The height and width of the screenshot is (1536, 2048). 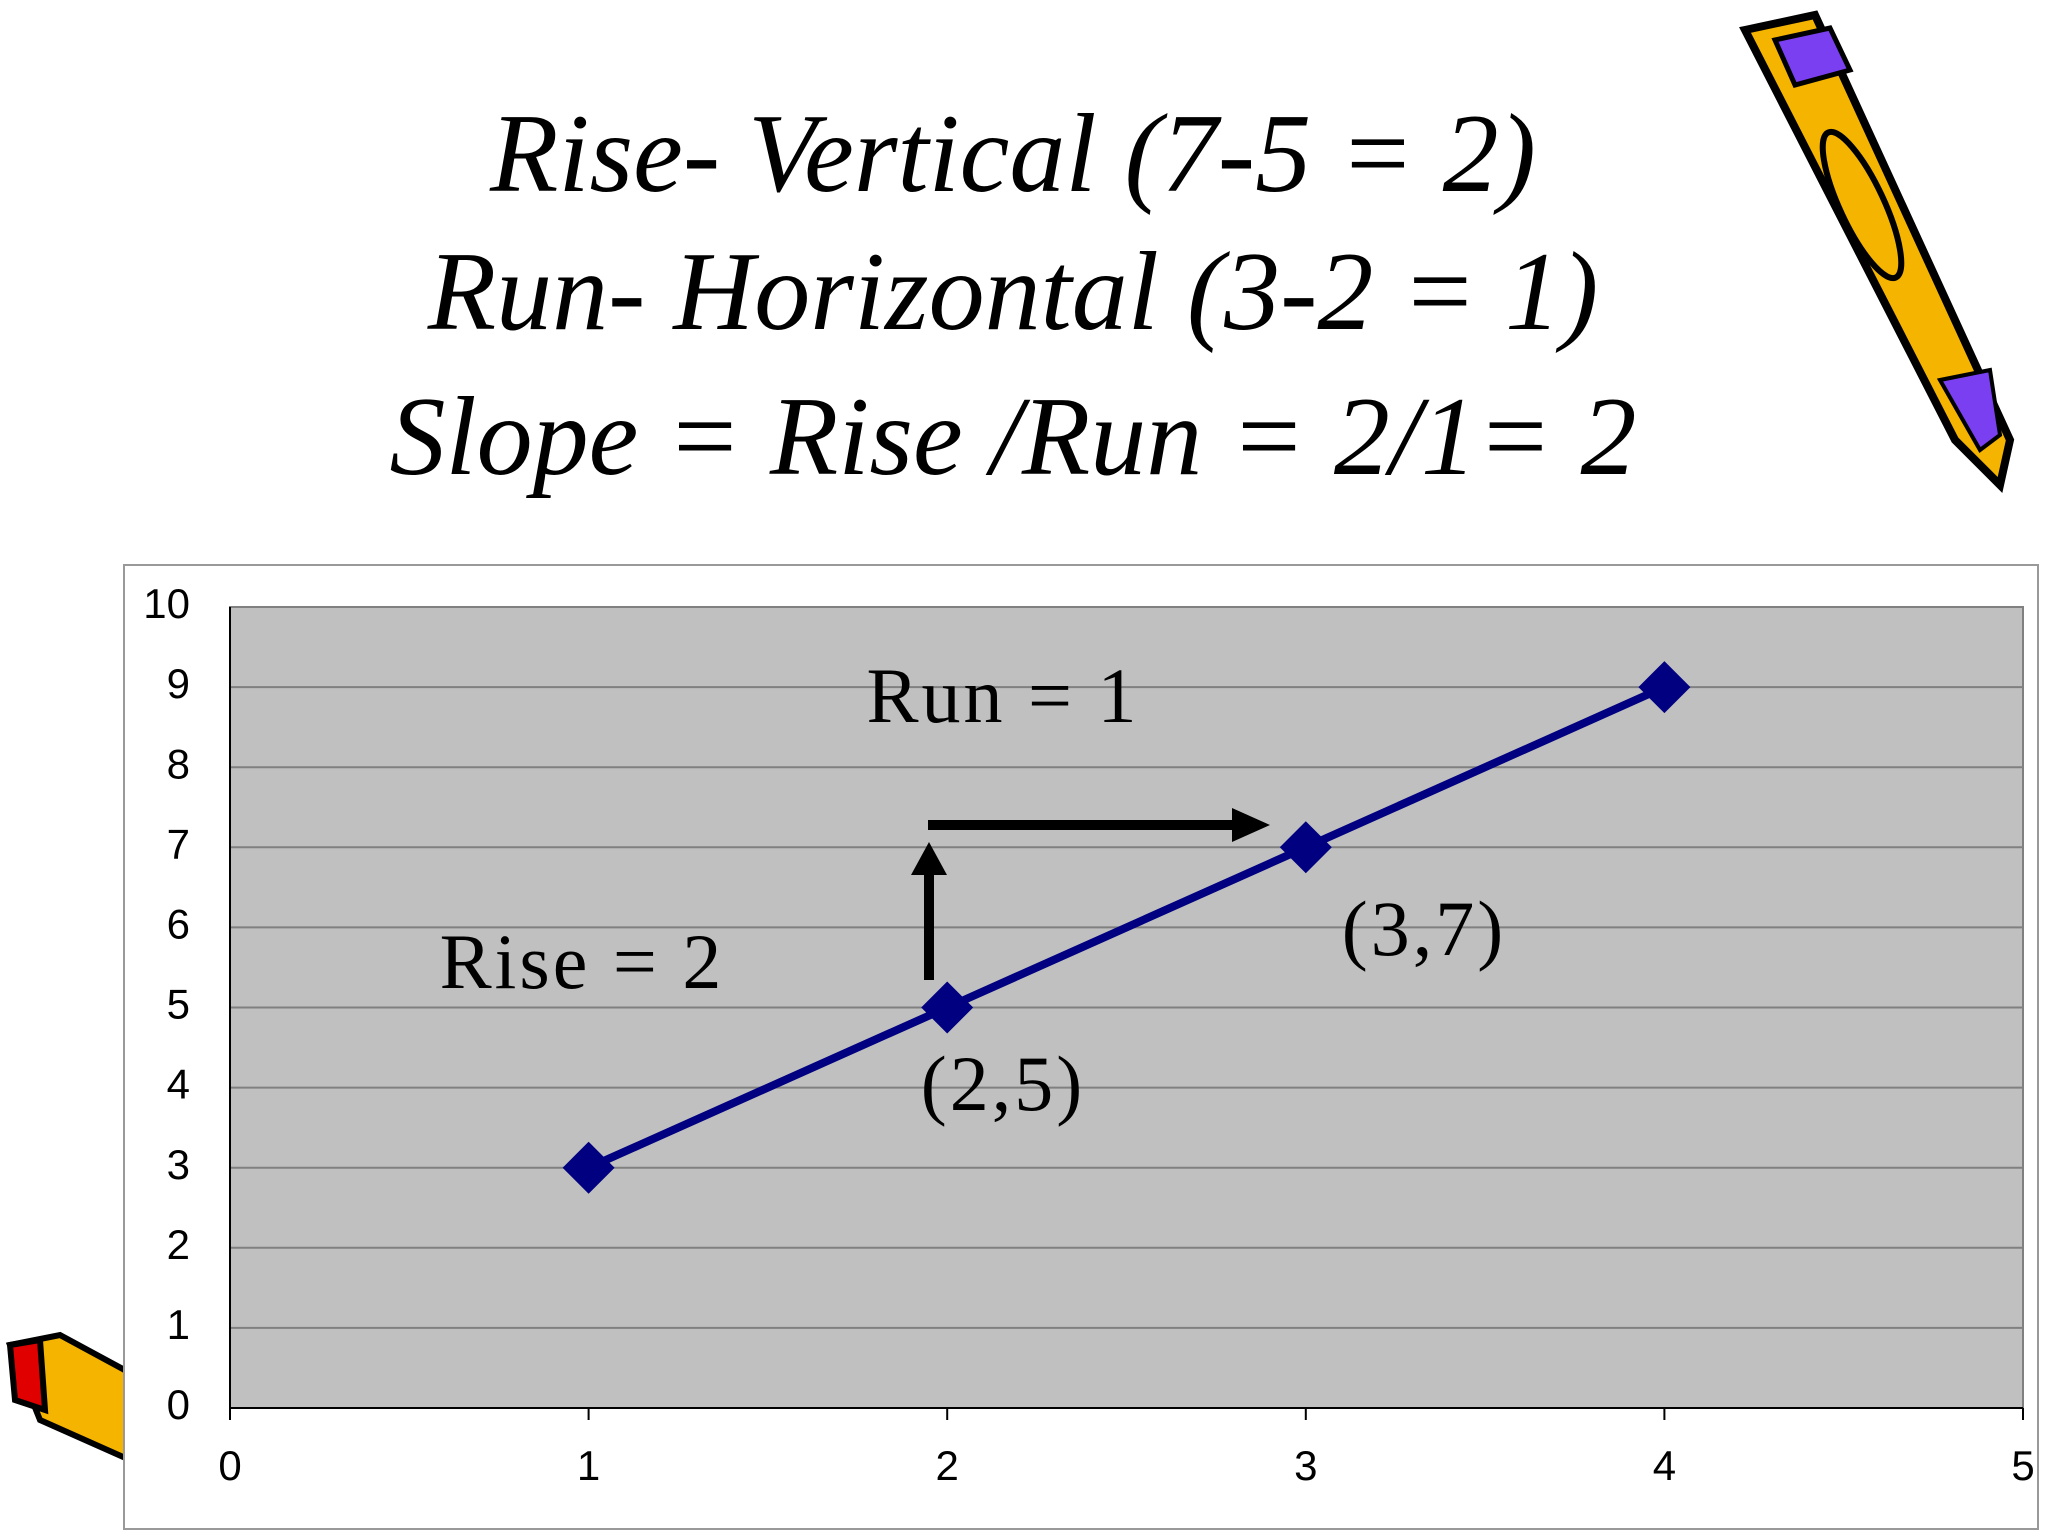 I want to click on y-tick-label: 7, so click(x=178, y=843).